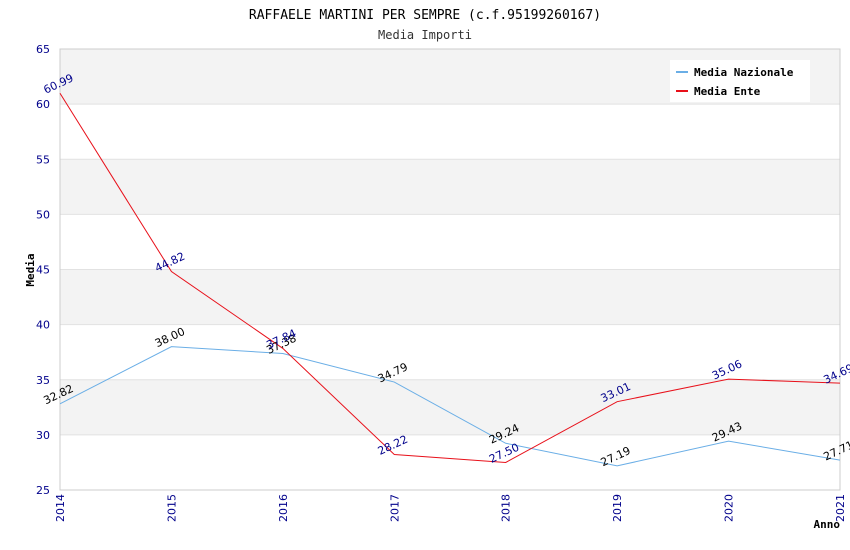  What do you see at coordinates (43, 214) in the screenshot?
I see `y-tick-label: 50` at bounding box center [43, 214].